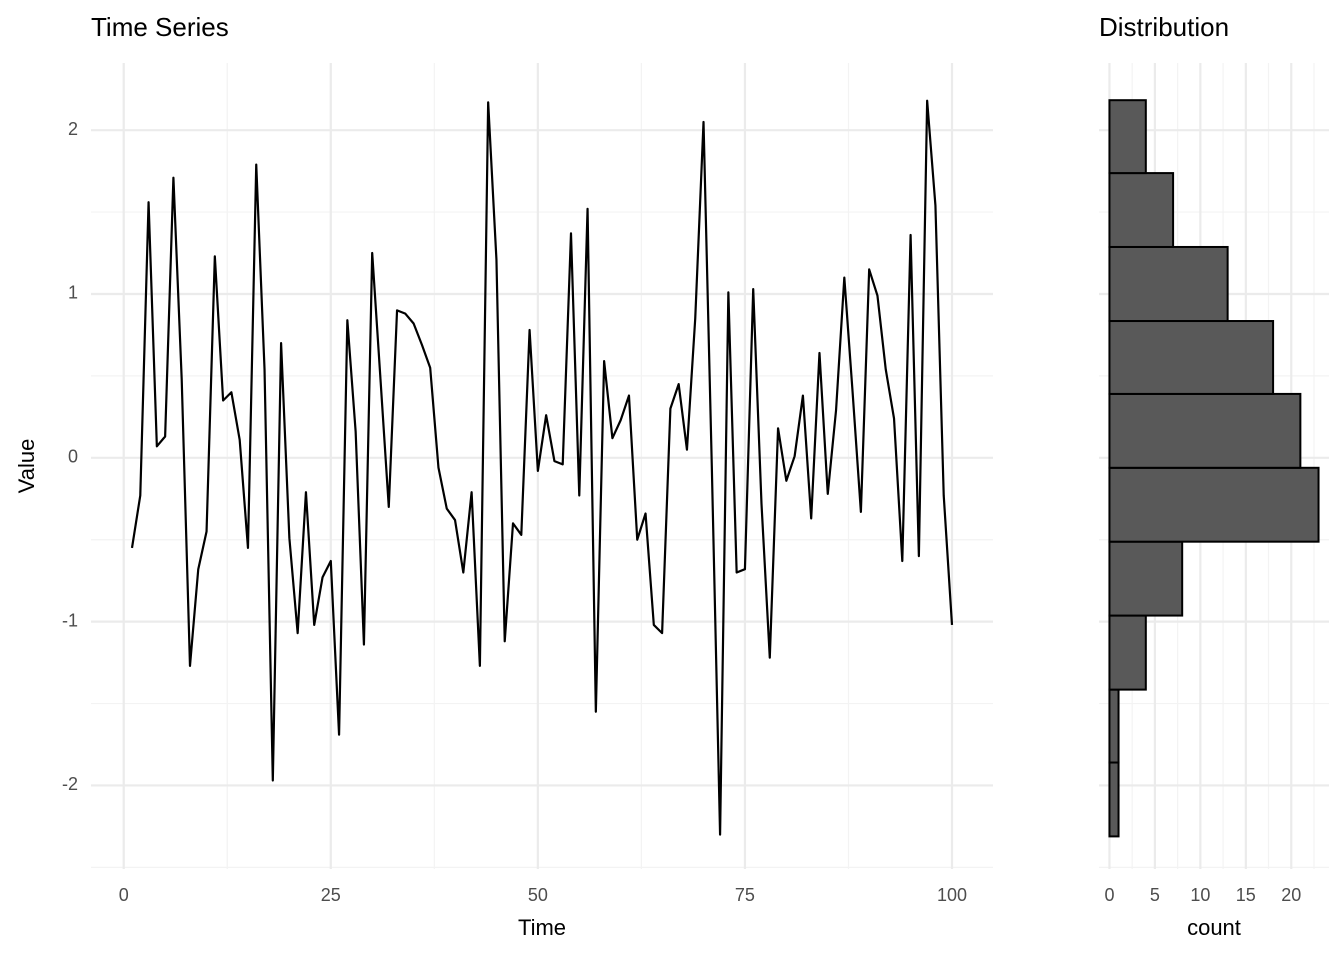 Image resolution: width=1344 pixels, height=960 pixels. What do you see at coordinates (952, 895) in the screenshot?
I see `x-tick-label: 100` at bounding box center [952, 895].